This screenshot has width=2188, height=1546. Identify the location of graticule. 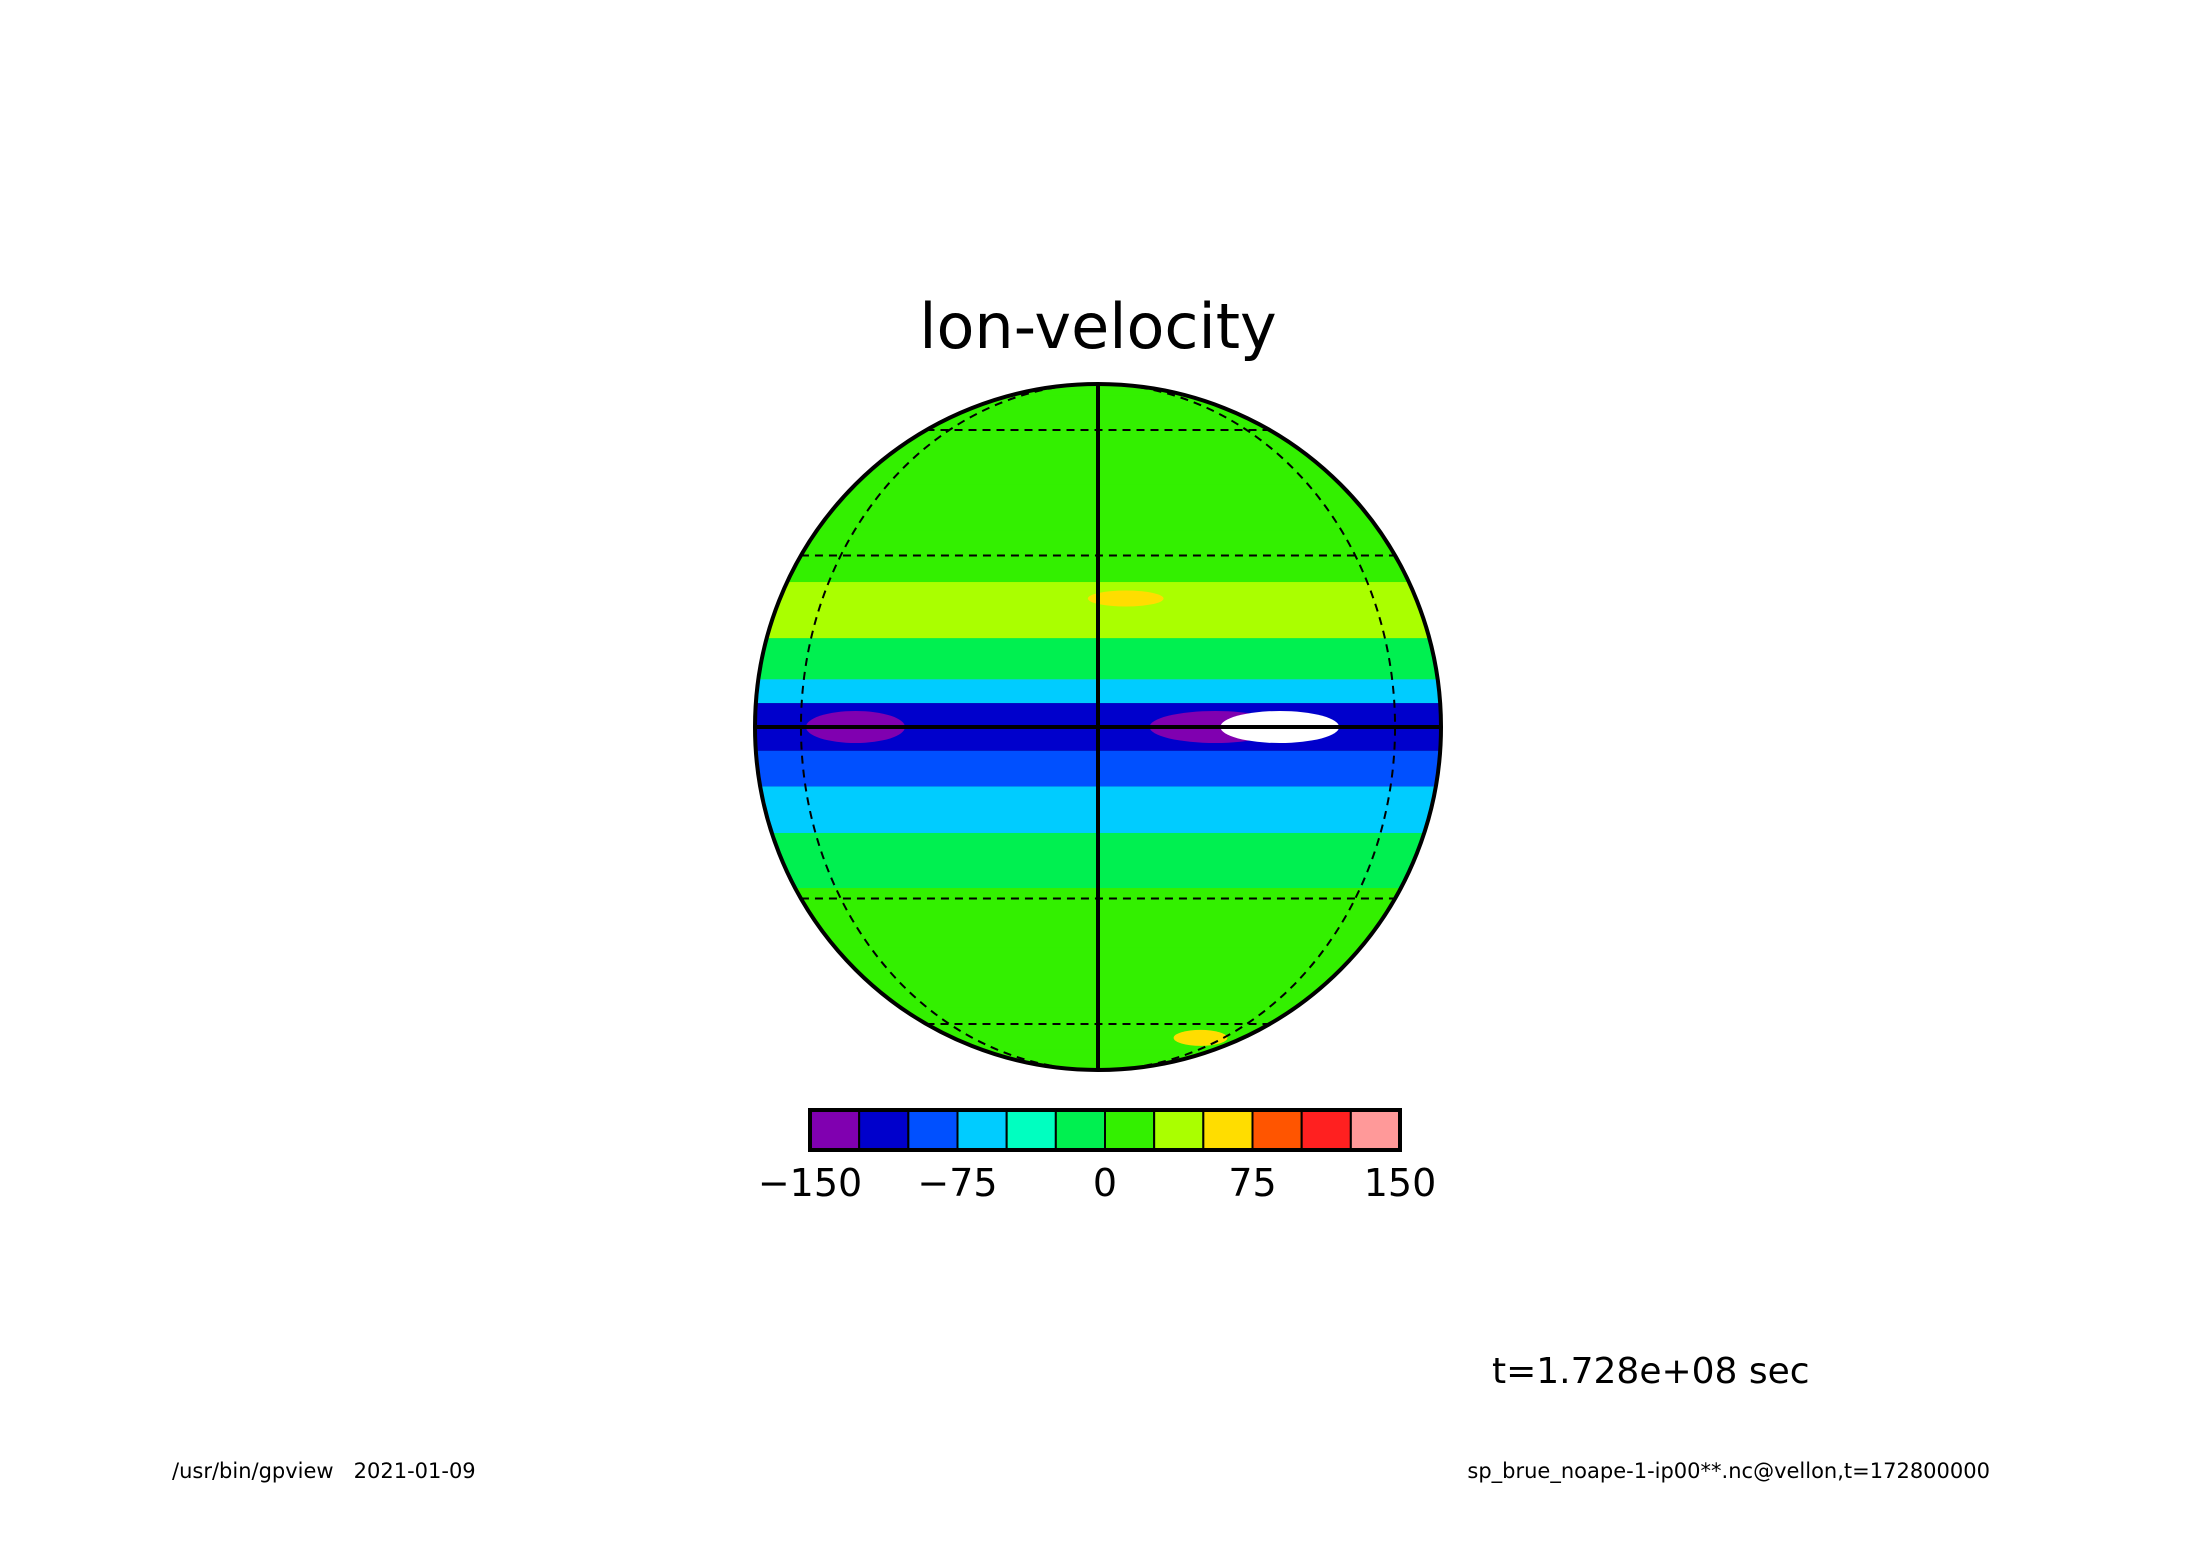
(1098, 727).